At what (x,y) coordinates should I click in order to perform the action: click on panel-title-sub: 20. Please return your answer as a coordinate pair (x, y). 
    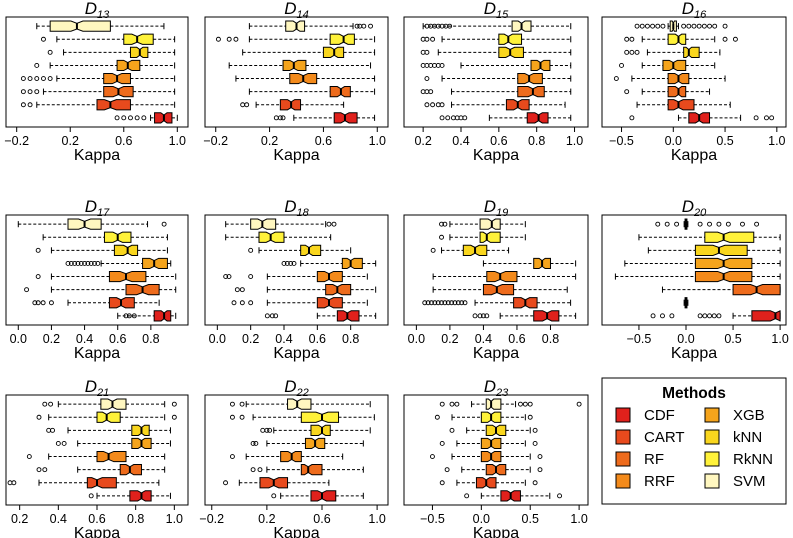
    Looking at the image, I should click on (700, 213).